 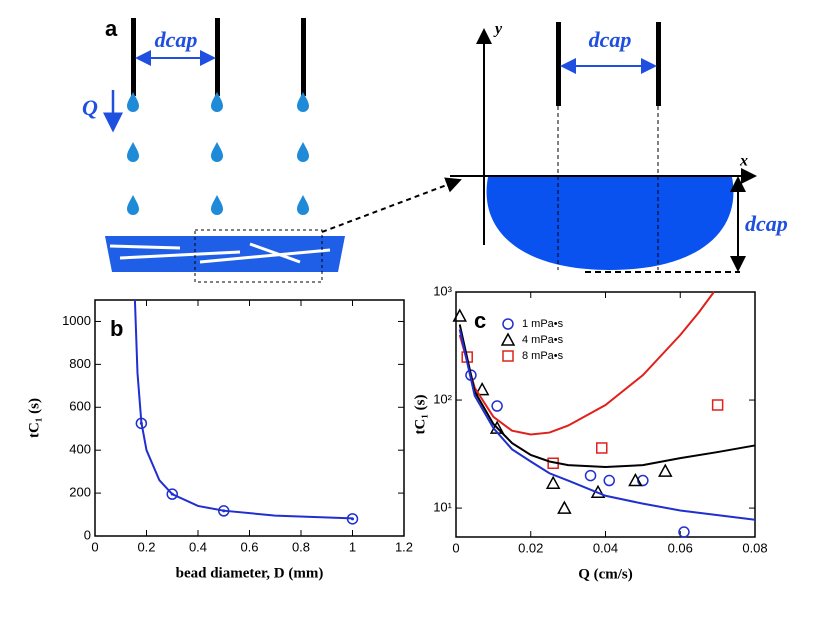 What do you see at coordinates (766, 223) in the screenshot?
I see `depth-label: dcap` at bounding box center [766, 223].